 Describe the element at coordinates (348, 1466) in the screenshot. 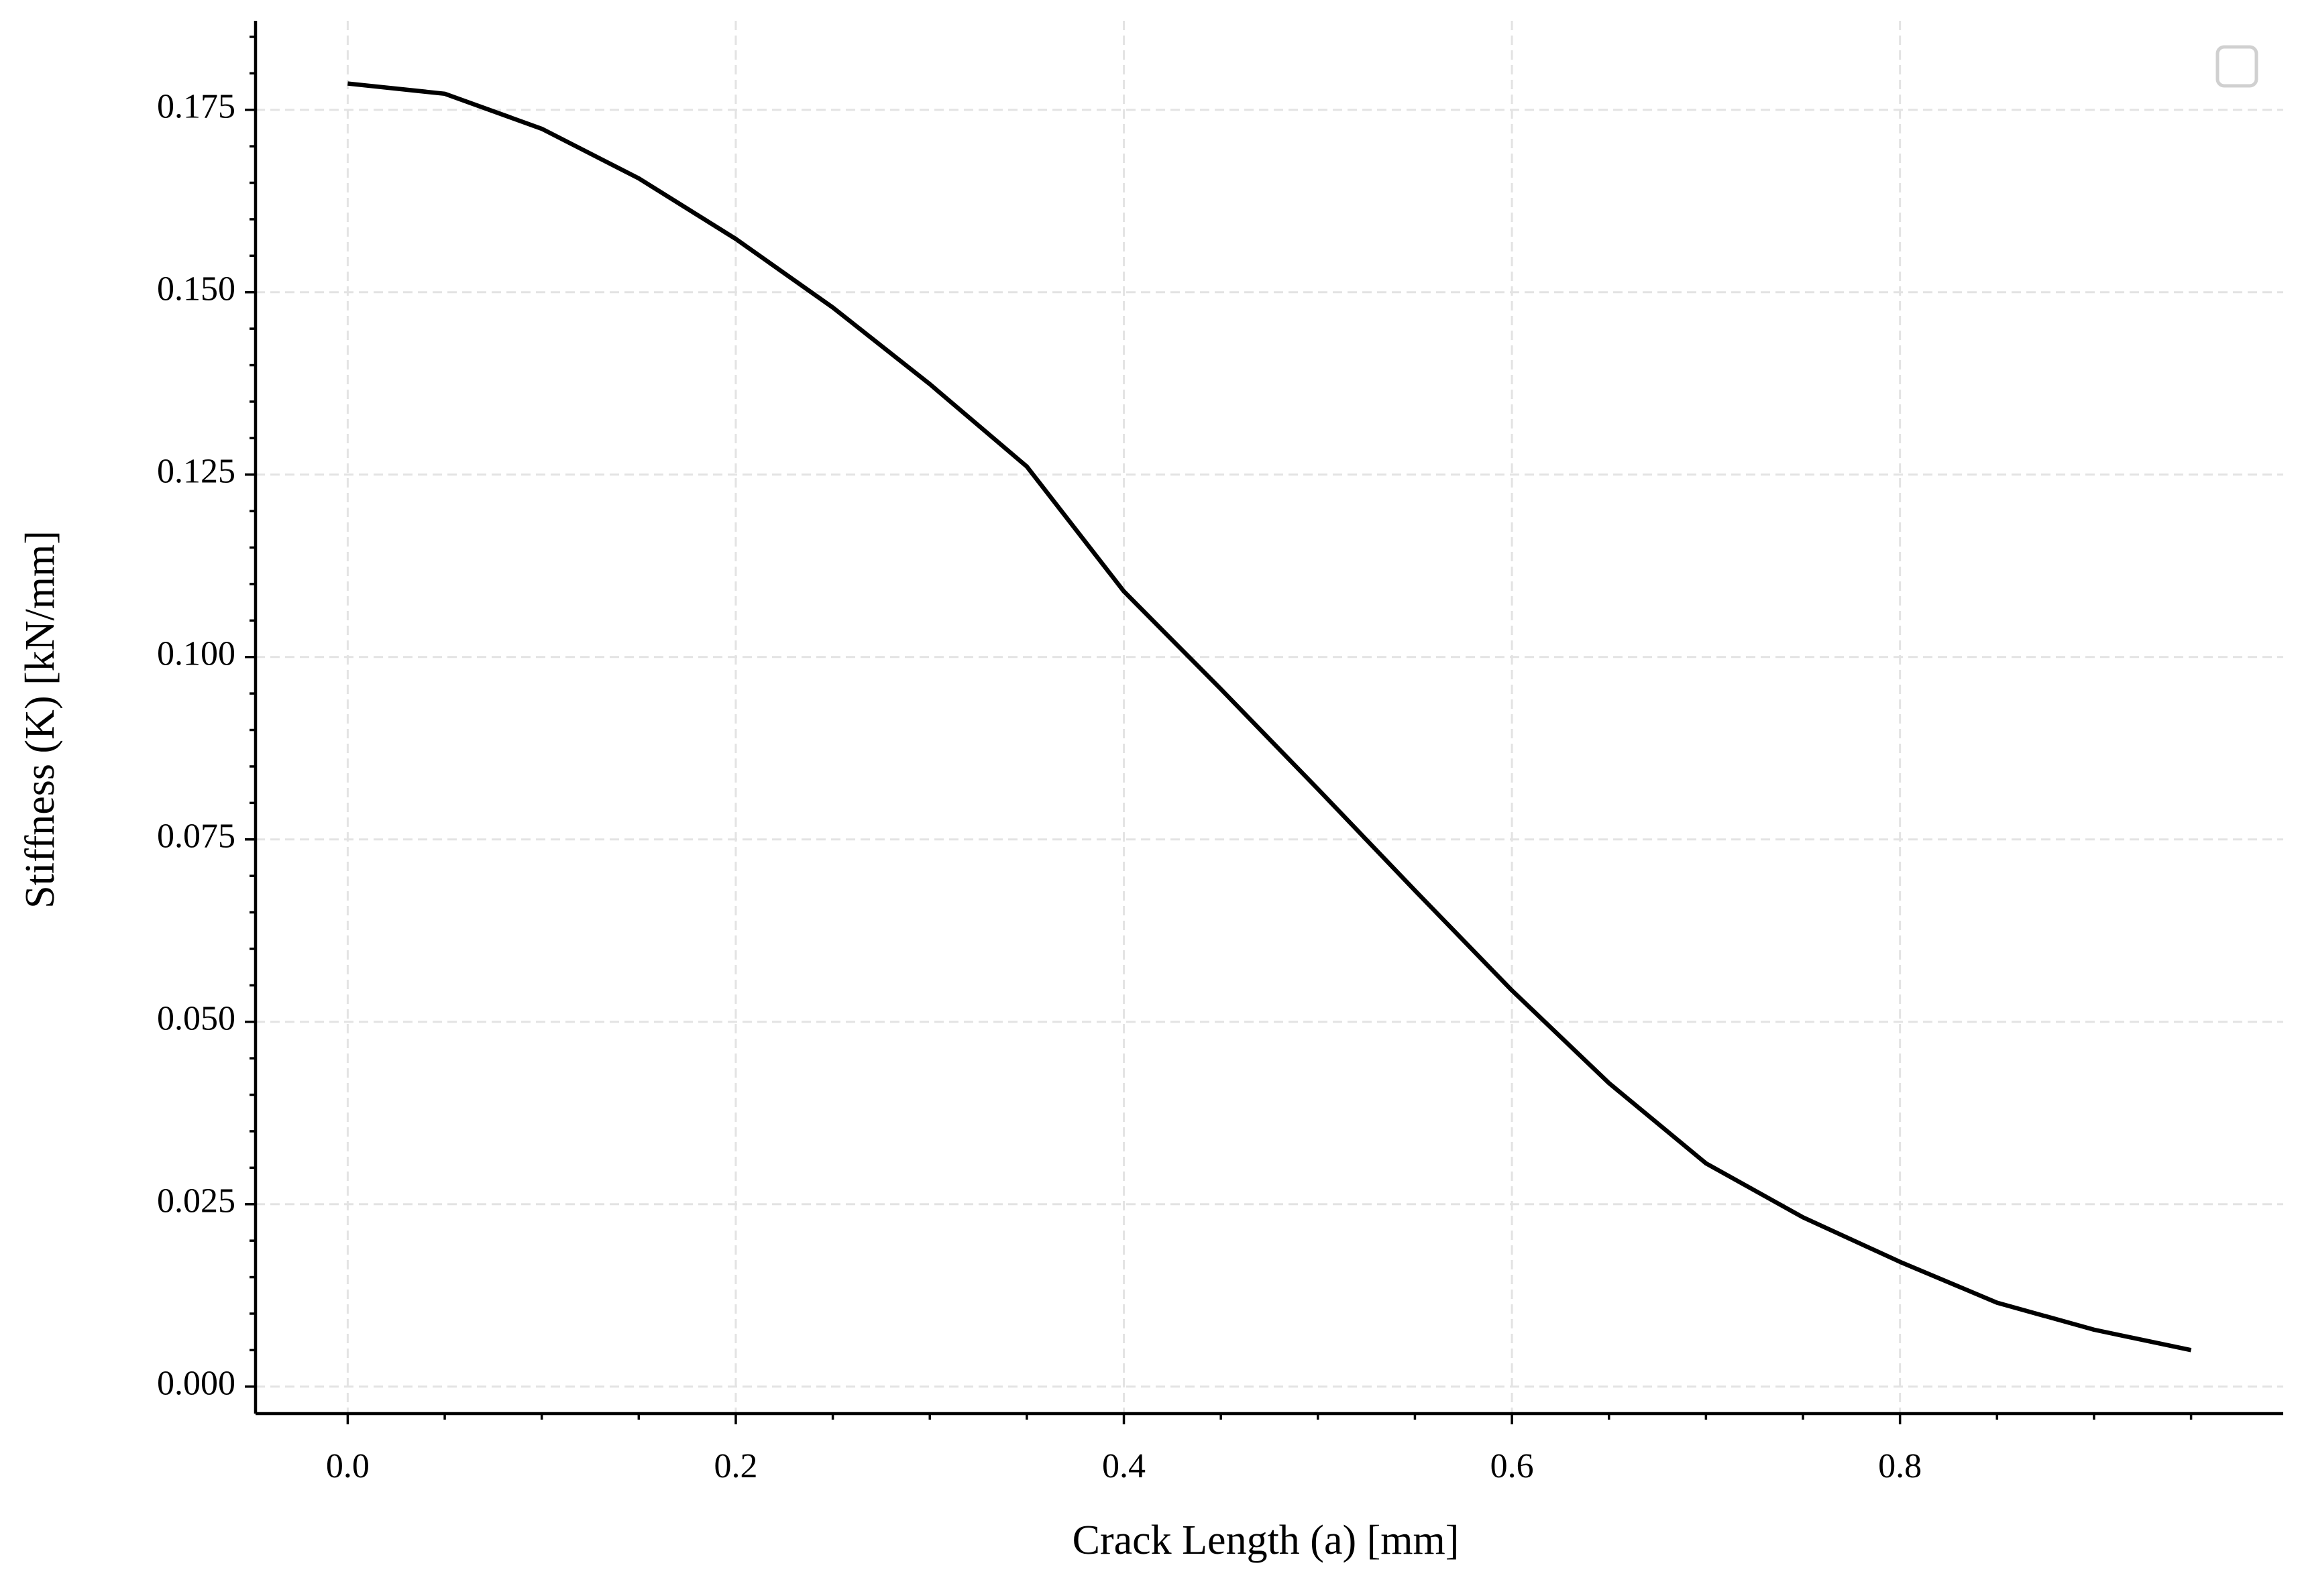

I see `x-tick-label: 0.0` at that location.